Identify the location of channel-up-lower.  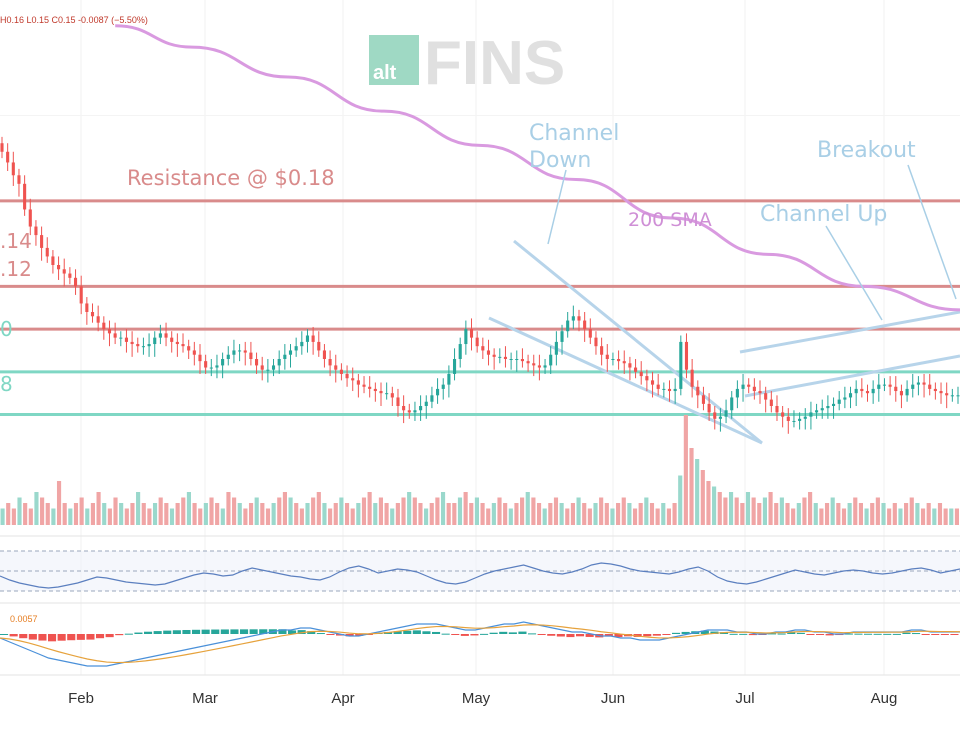
(852, 376).